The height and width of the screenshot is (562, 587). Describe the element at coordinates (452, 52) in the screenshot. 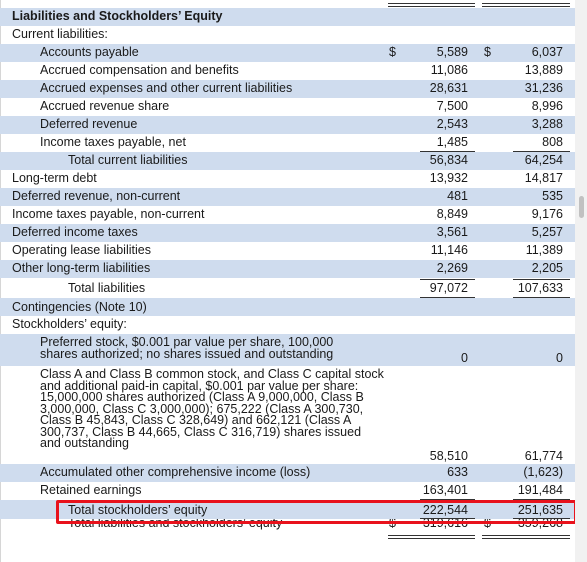

I see `value-a: 5,589` at that location.